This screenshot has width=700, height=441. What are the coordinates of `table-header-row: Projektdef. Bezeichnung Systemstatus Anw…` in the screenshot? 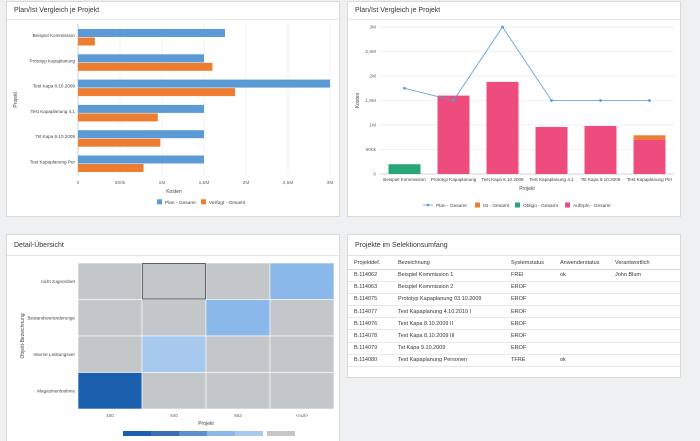 It's located at (514, 263).